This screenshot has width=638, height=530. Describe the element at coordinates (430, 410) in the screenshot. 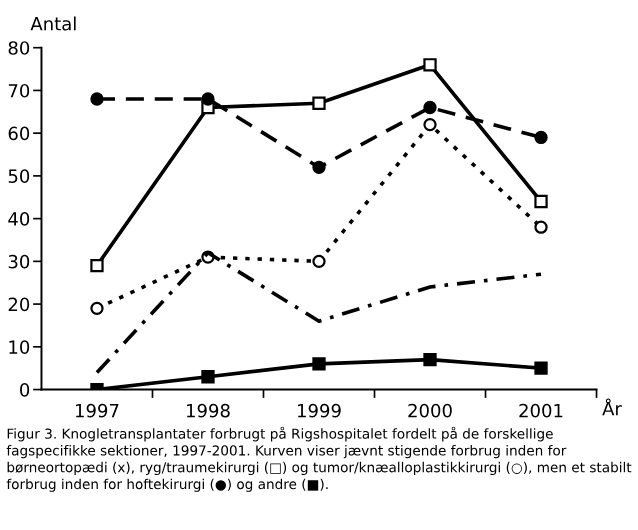

I see `x-tick-label: 2000` at that location.